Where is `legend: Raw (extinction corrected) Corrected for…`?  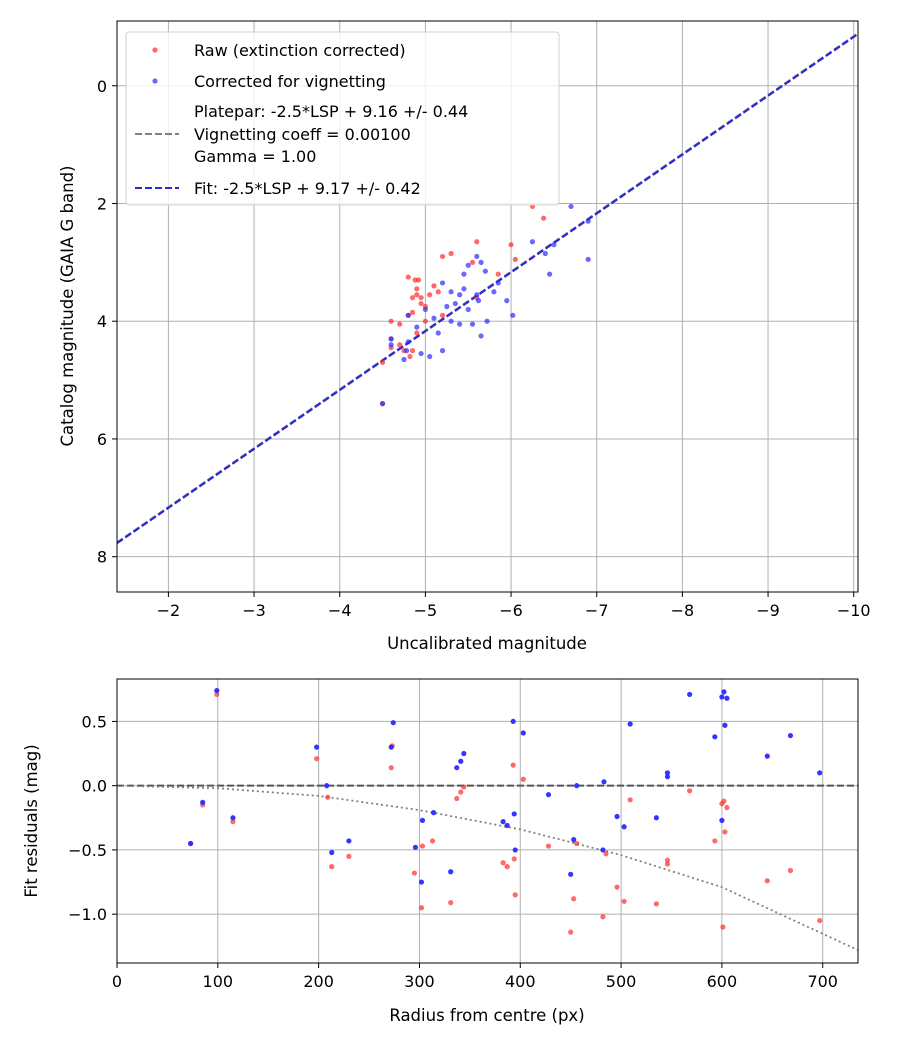 legend: Raw (extinction corrected) Corrected for… is located at coordinates (342, 118).